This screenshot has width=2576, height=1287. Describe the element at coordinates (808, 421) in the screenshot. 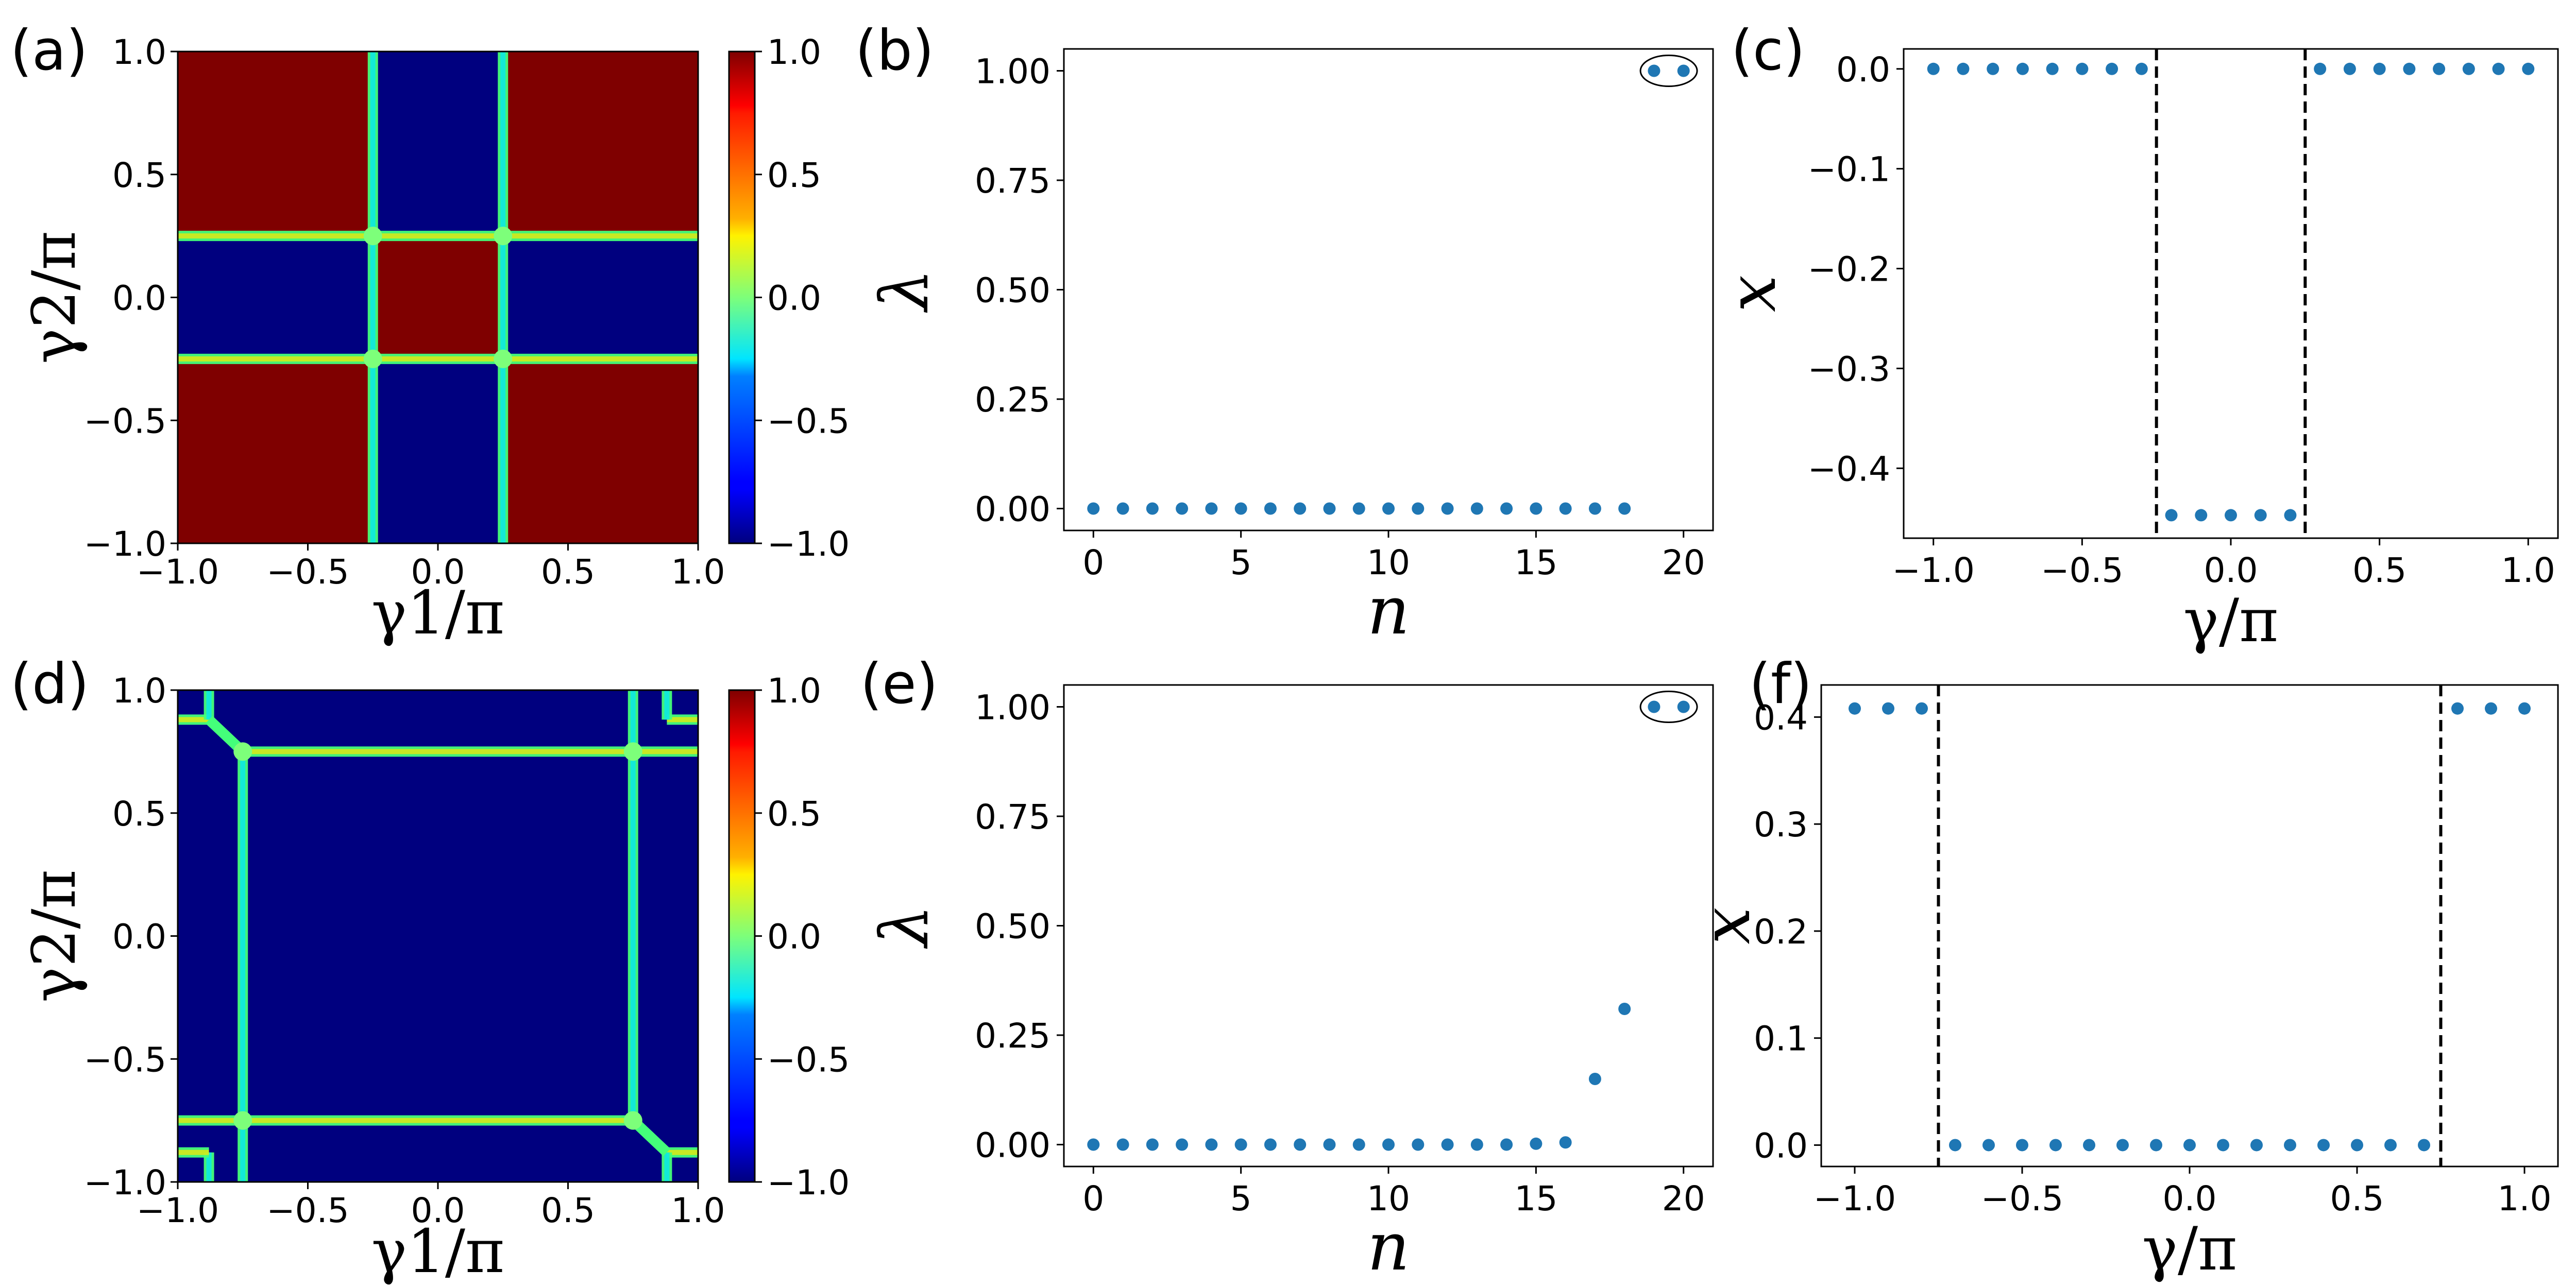

I see `colorbar-tick-label: −0.5` at that location.